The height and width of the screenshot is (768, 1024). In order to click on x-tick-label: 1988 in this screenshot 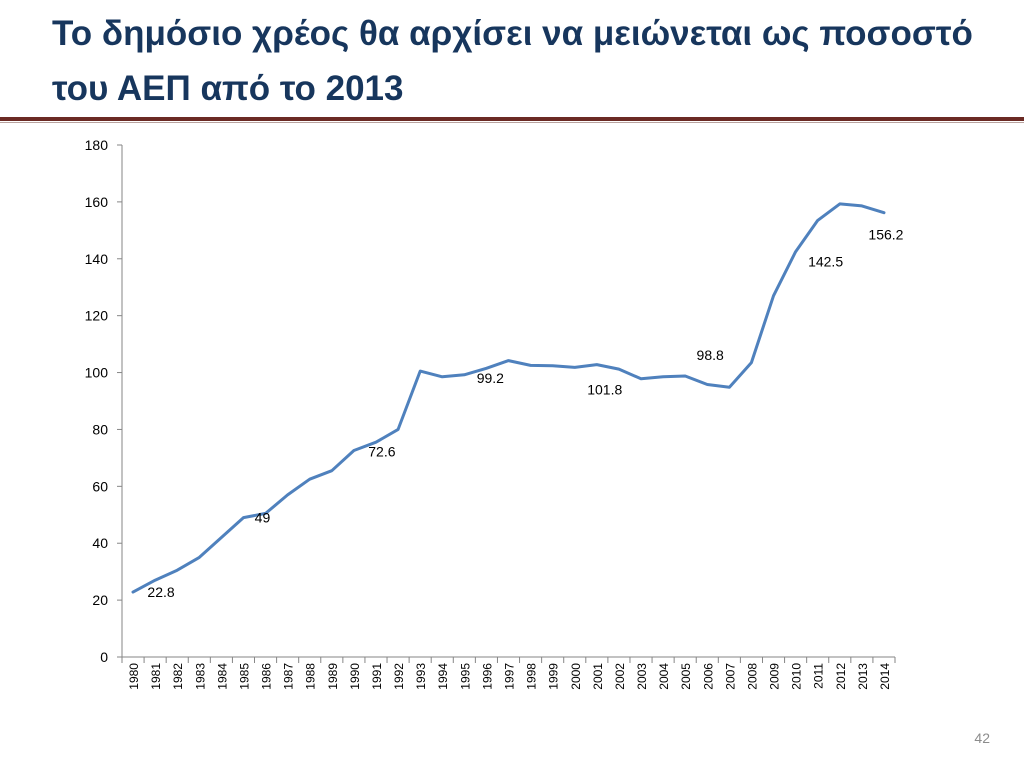, I will do `click(311, 676)`.